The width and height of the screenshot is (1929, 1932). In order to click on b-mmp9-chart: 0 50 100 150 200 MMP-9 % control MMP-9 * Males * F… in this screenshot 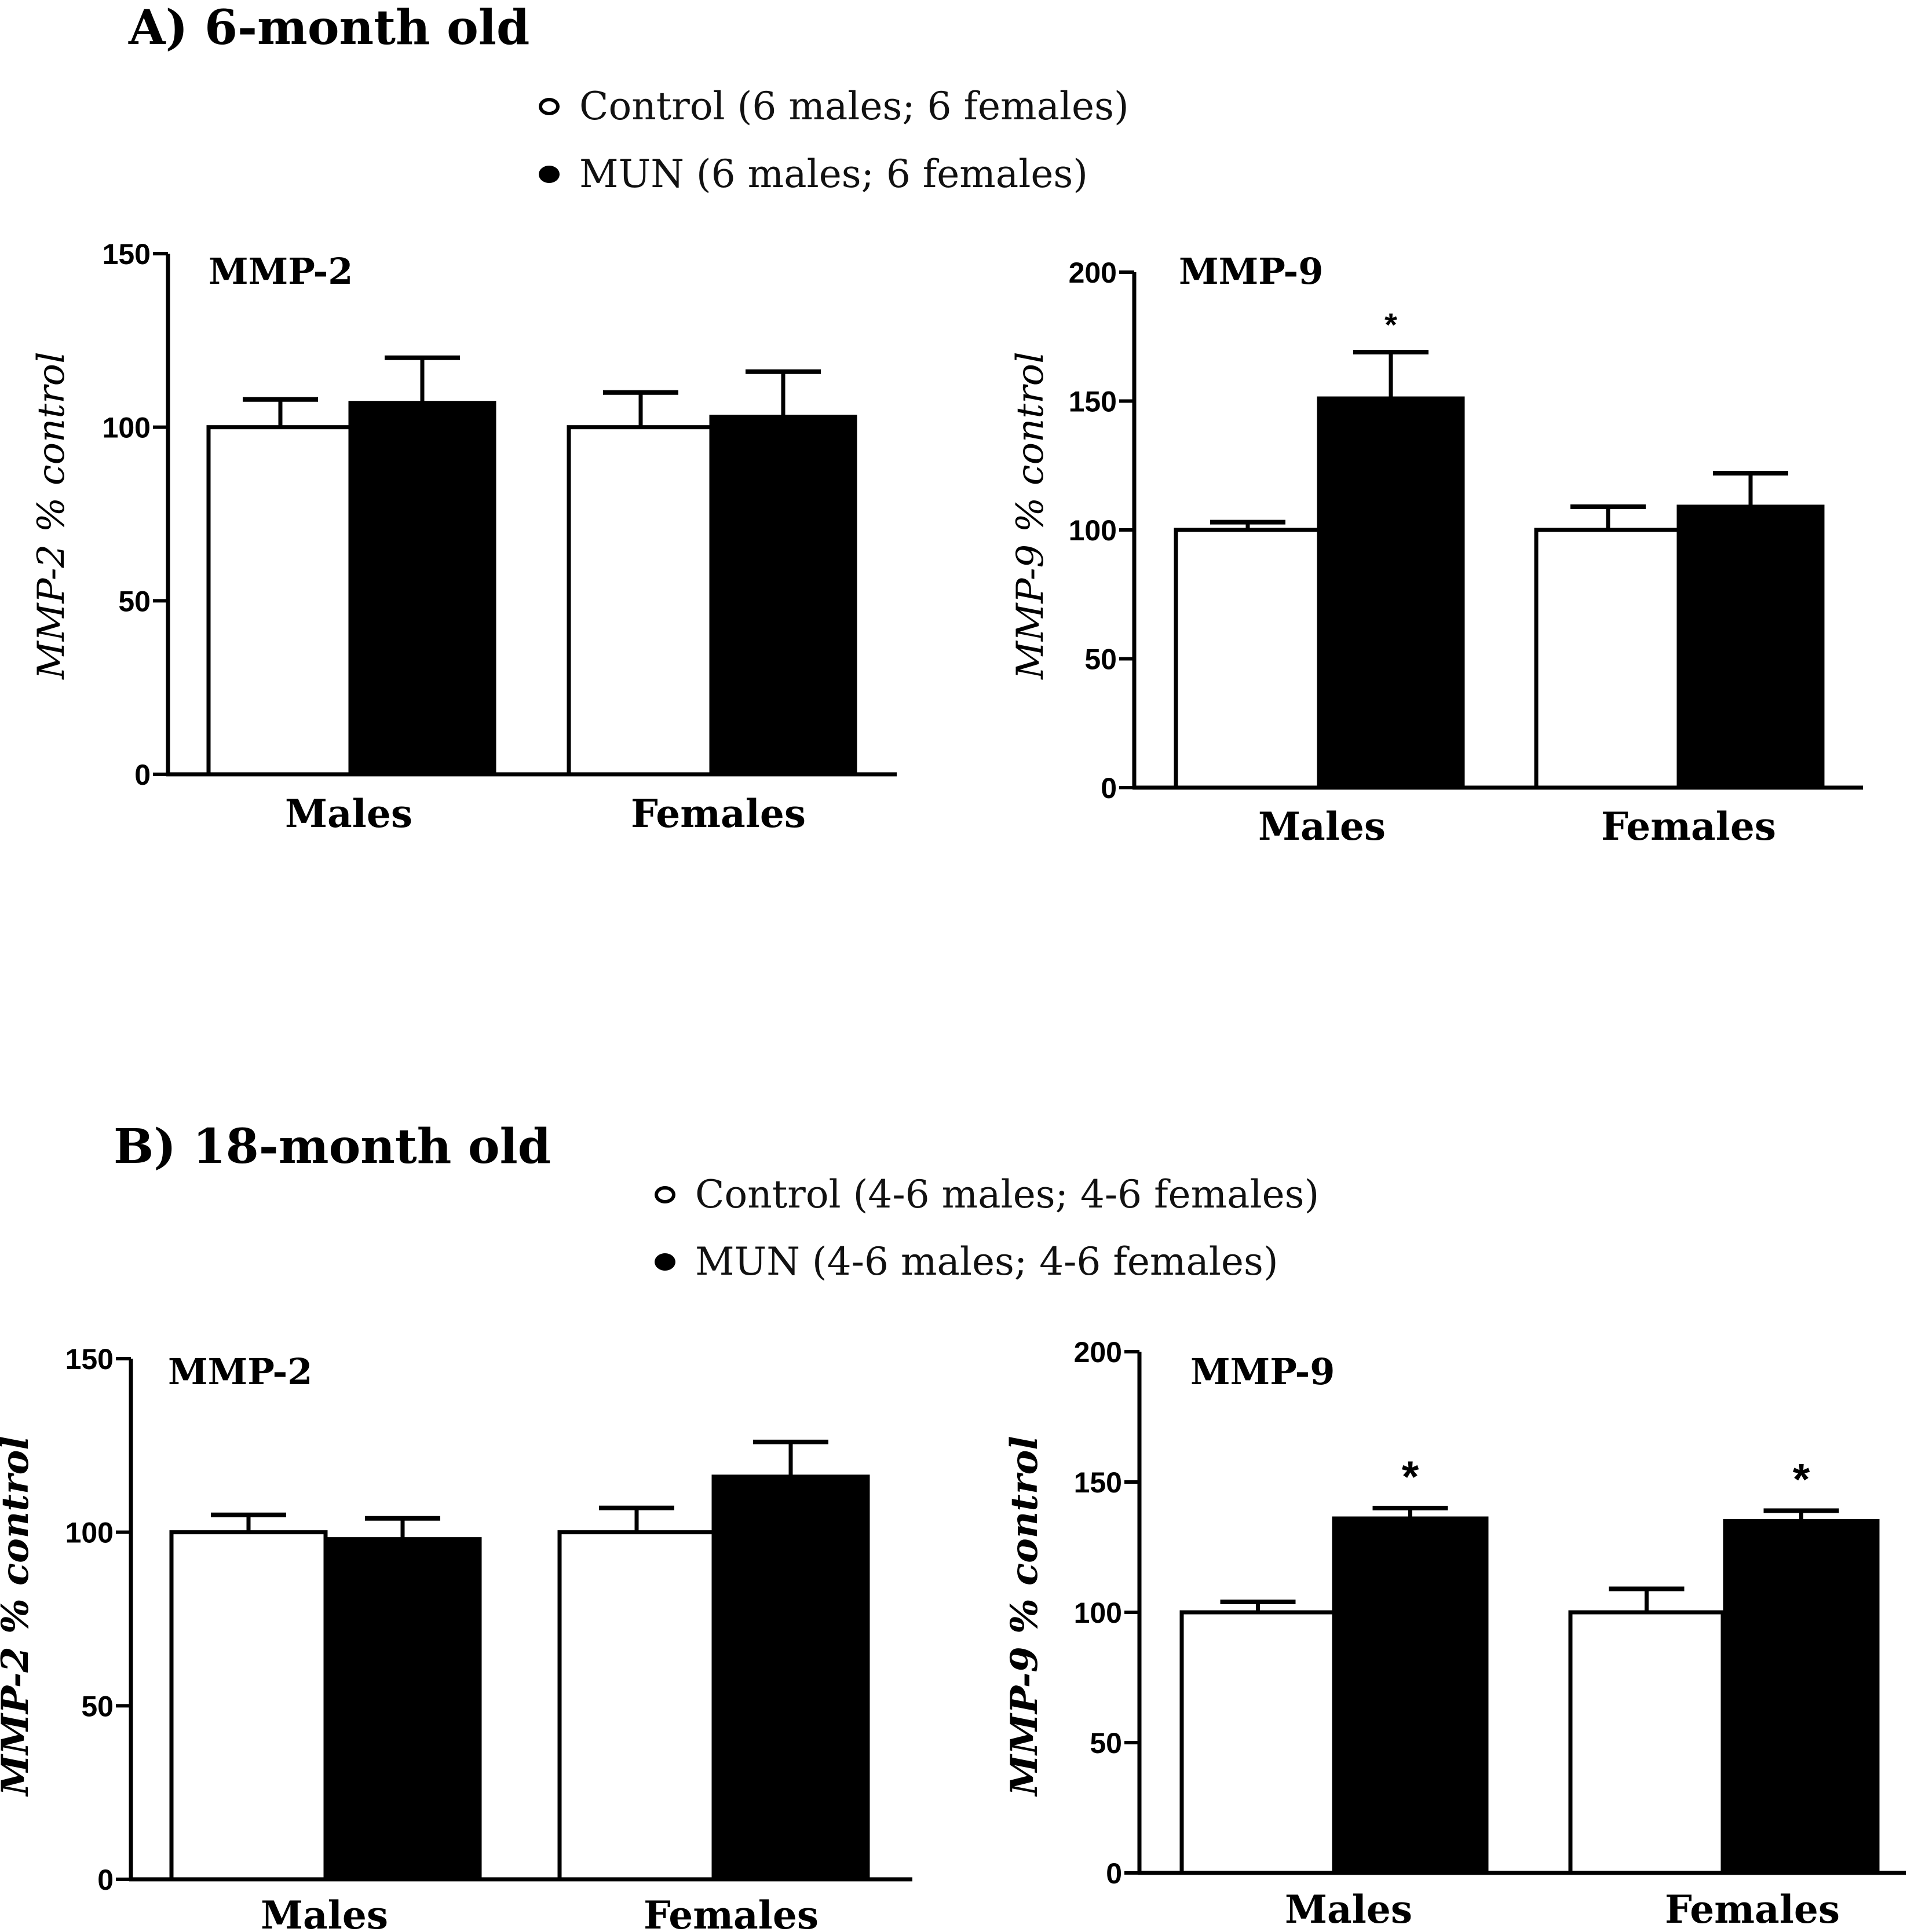, I will do `click(1454, 1634)`.